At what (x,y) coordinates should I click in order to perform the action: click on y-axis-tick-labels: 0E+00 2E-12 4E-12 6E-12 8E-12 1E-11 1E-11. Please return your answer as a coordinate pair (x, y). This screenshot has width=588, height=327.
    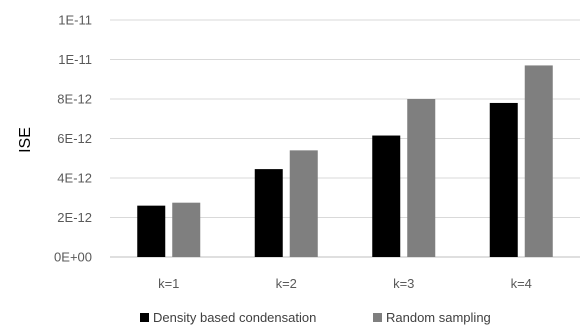
    Looking at the image, I should click on (73, 139).